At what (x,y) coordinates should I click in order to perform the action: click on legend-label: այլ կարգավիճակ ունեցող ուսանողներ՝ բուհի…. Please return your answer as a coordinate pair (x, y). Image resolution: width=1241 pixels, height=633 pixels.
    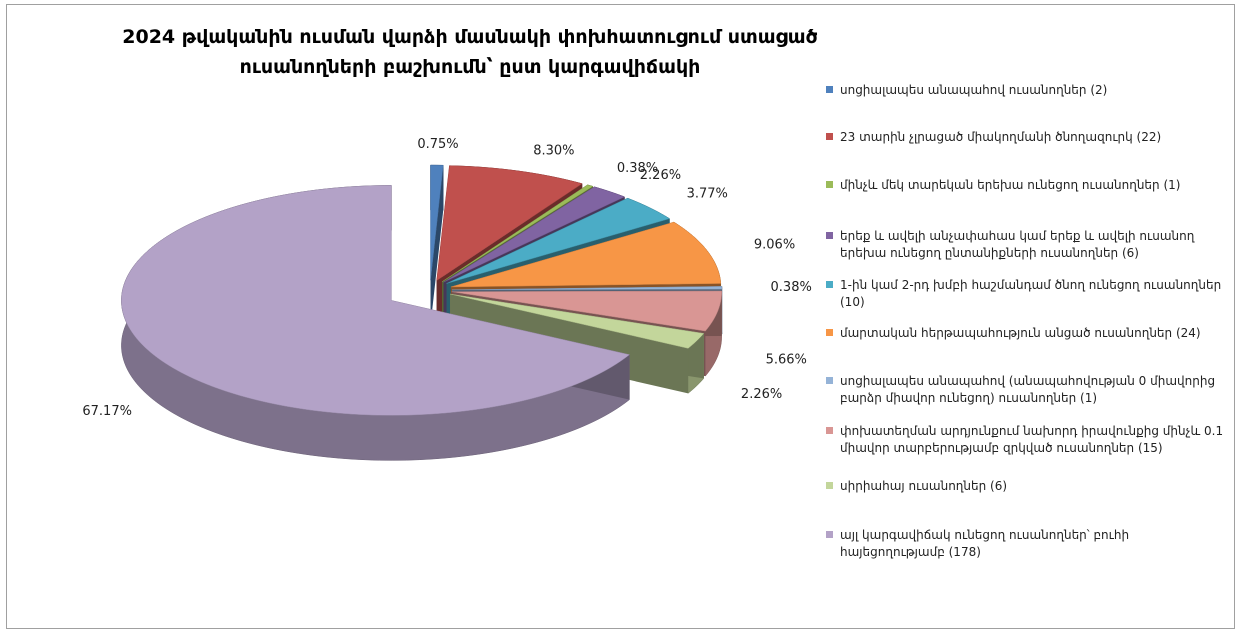
    Looking at the image, I should click on (985, 543).